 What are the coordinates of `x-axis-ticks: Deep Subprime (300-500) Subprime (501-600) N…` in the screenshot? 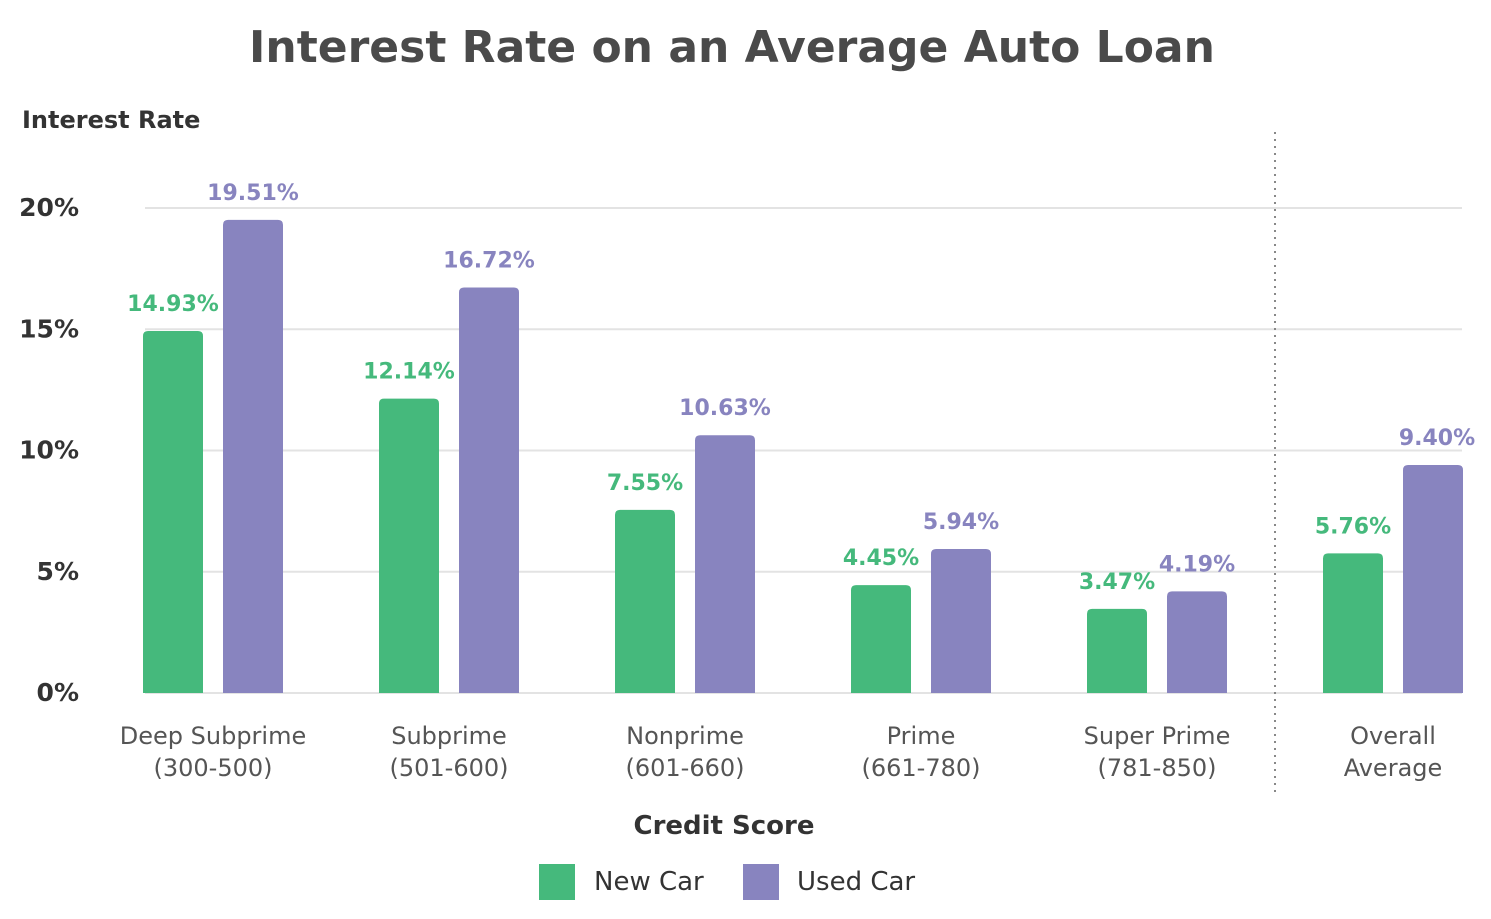 It's located at (781, 752).